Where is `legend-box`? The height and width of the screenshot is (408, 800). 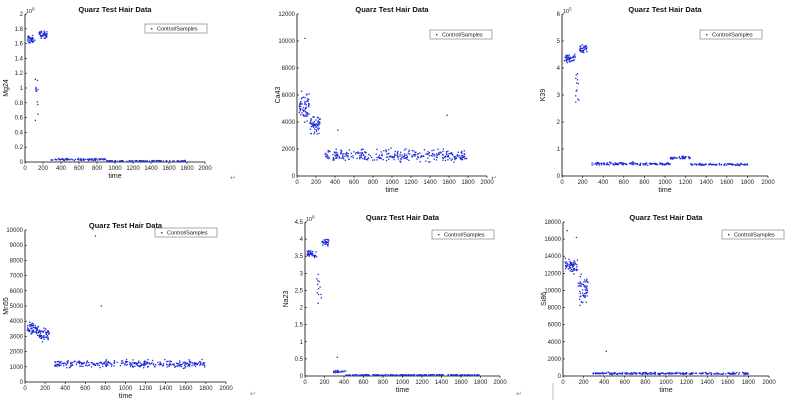
legend-box is located at coordinates (176, 28).